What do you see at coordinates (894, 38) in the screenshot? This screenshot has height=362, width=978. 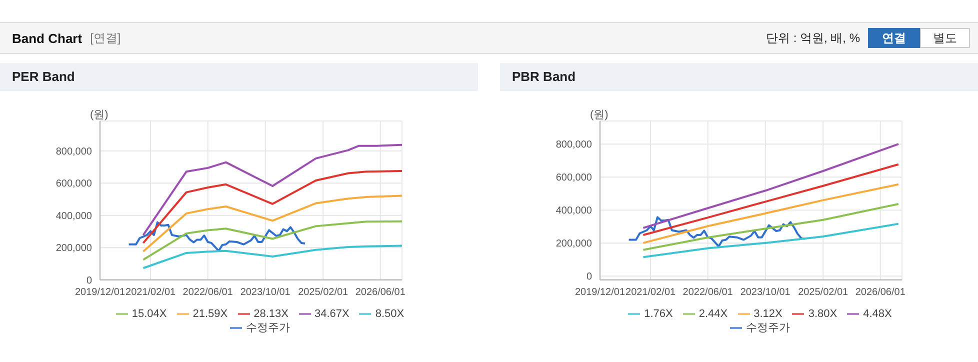 I see `text: 연결` at bounding box center [894, 38].